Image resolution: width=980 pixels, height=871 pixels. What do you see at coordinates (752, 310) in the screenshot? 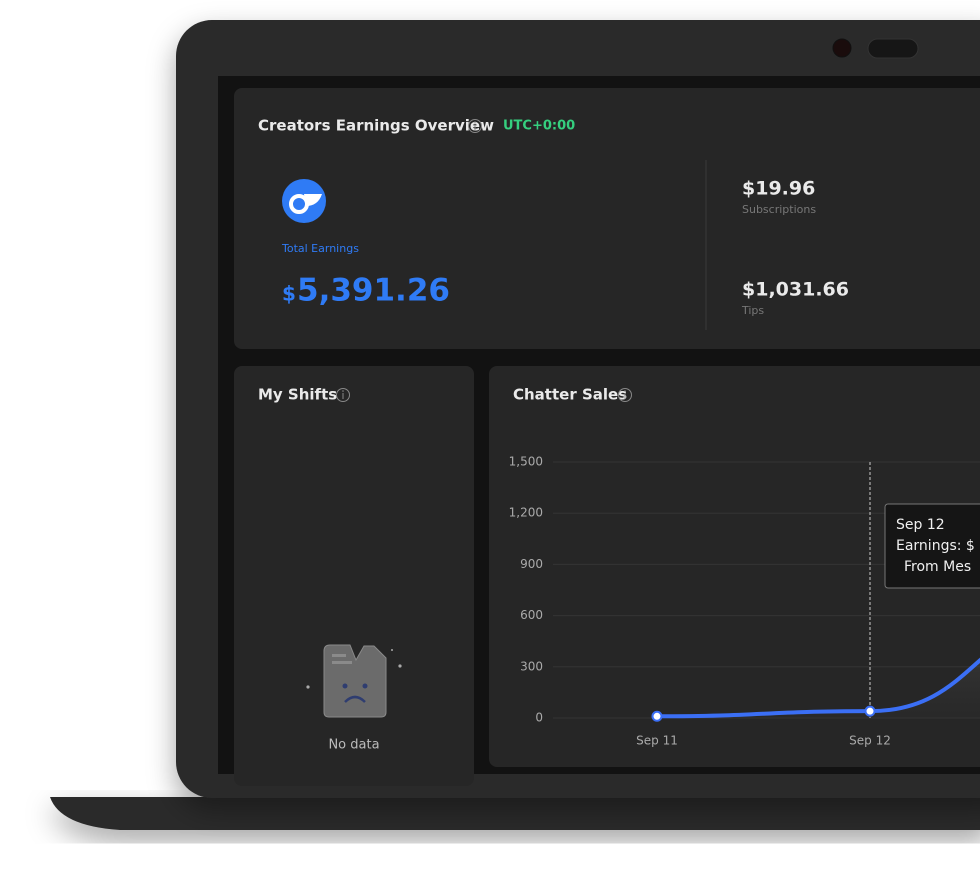
I see `earning-label: Tips` at bounding box center [752, 310].